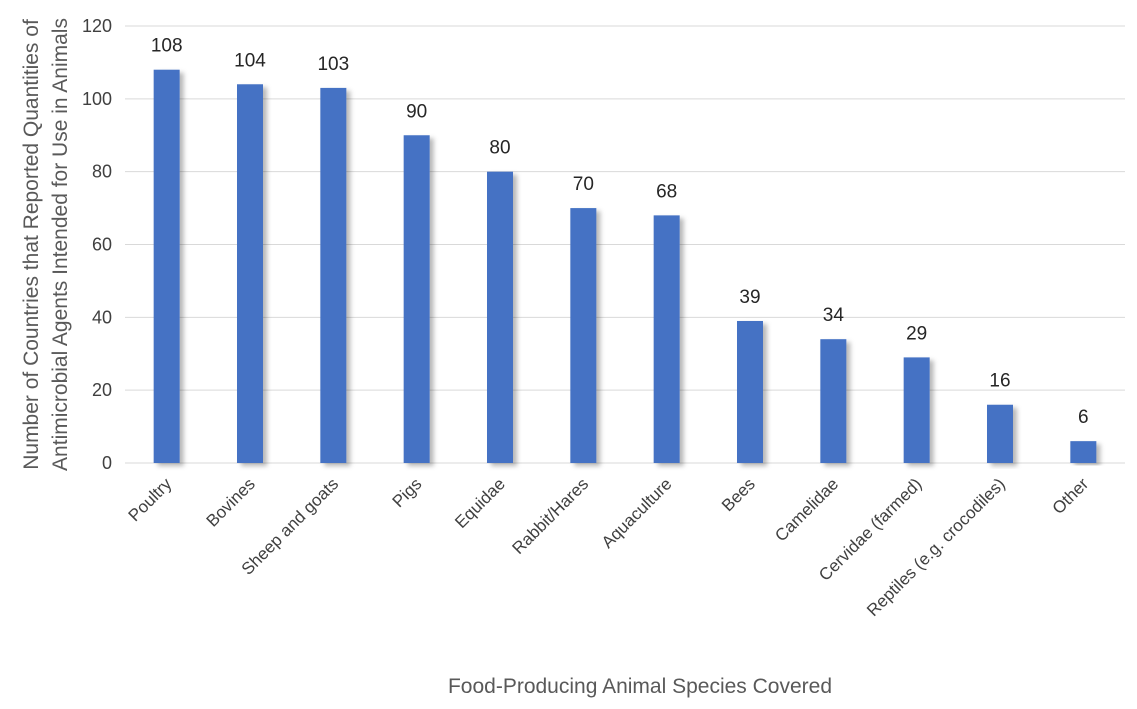 This screenshot has height=709, width=1137. I want to click on y-axis-ticks: 0 20 40 60 80 100 120, so click(97, 244).